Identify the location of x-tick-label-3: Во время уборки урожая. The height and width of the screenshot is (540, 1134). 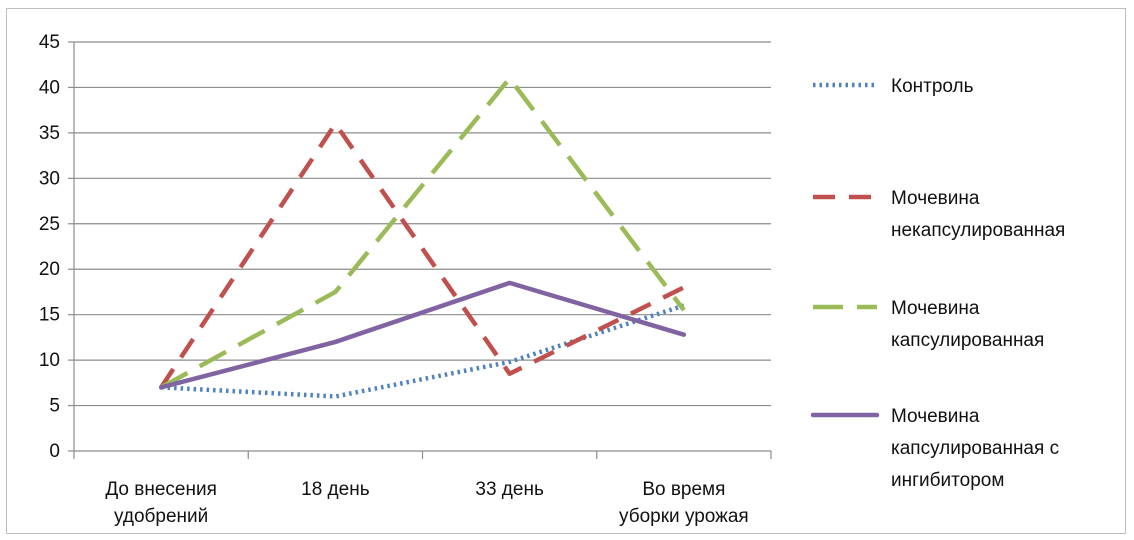
(684, 503).